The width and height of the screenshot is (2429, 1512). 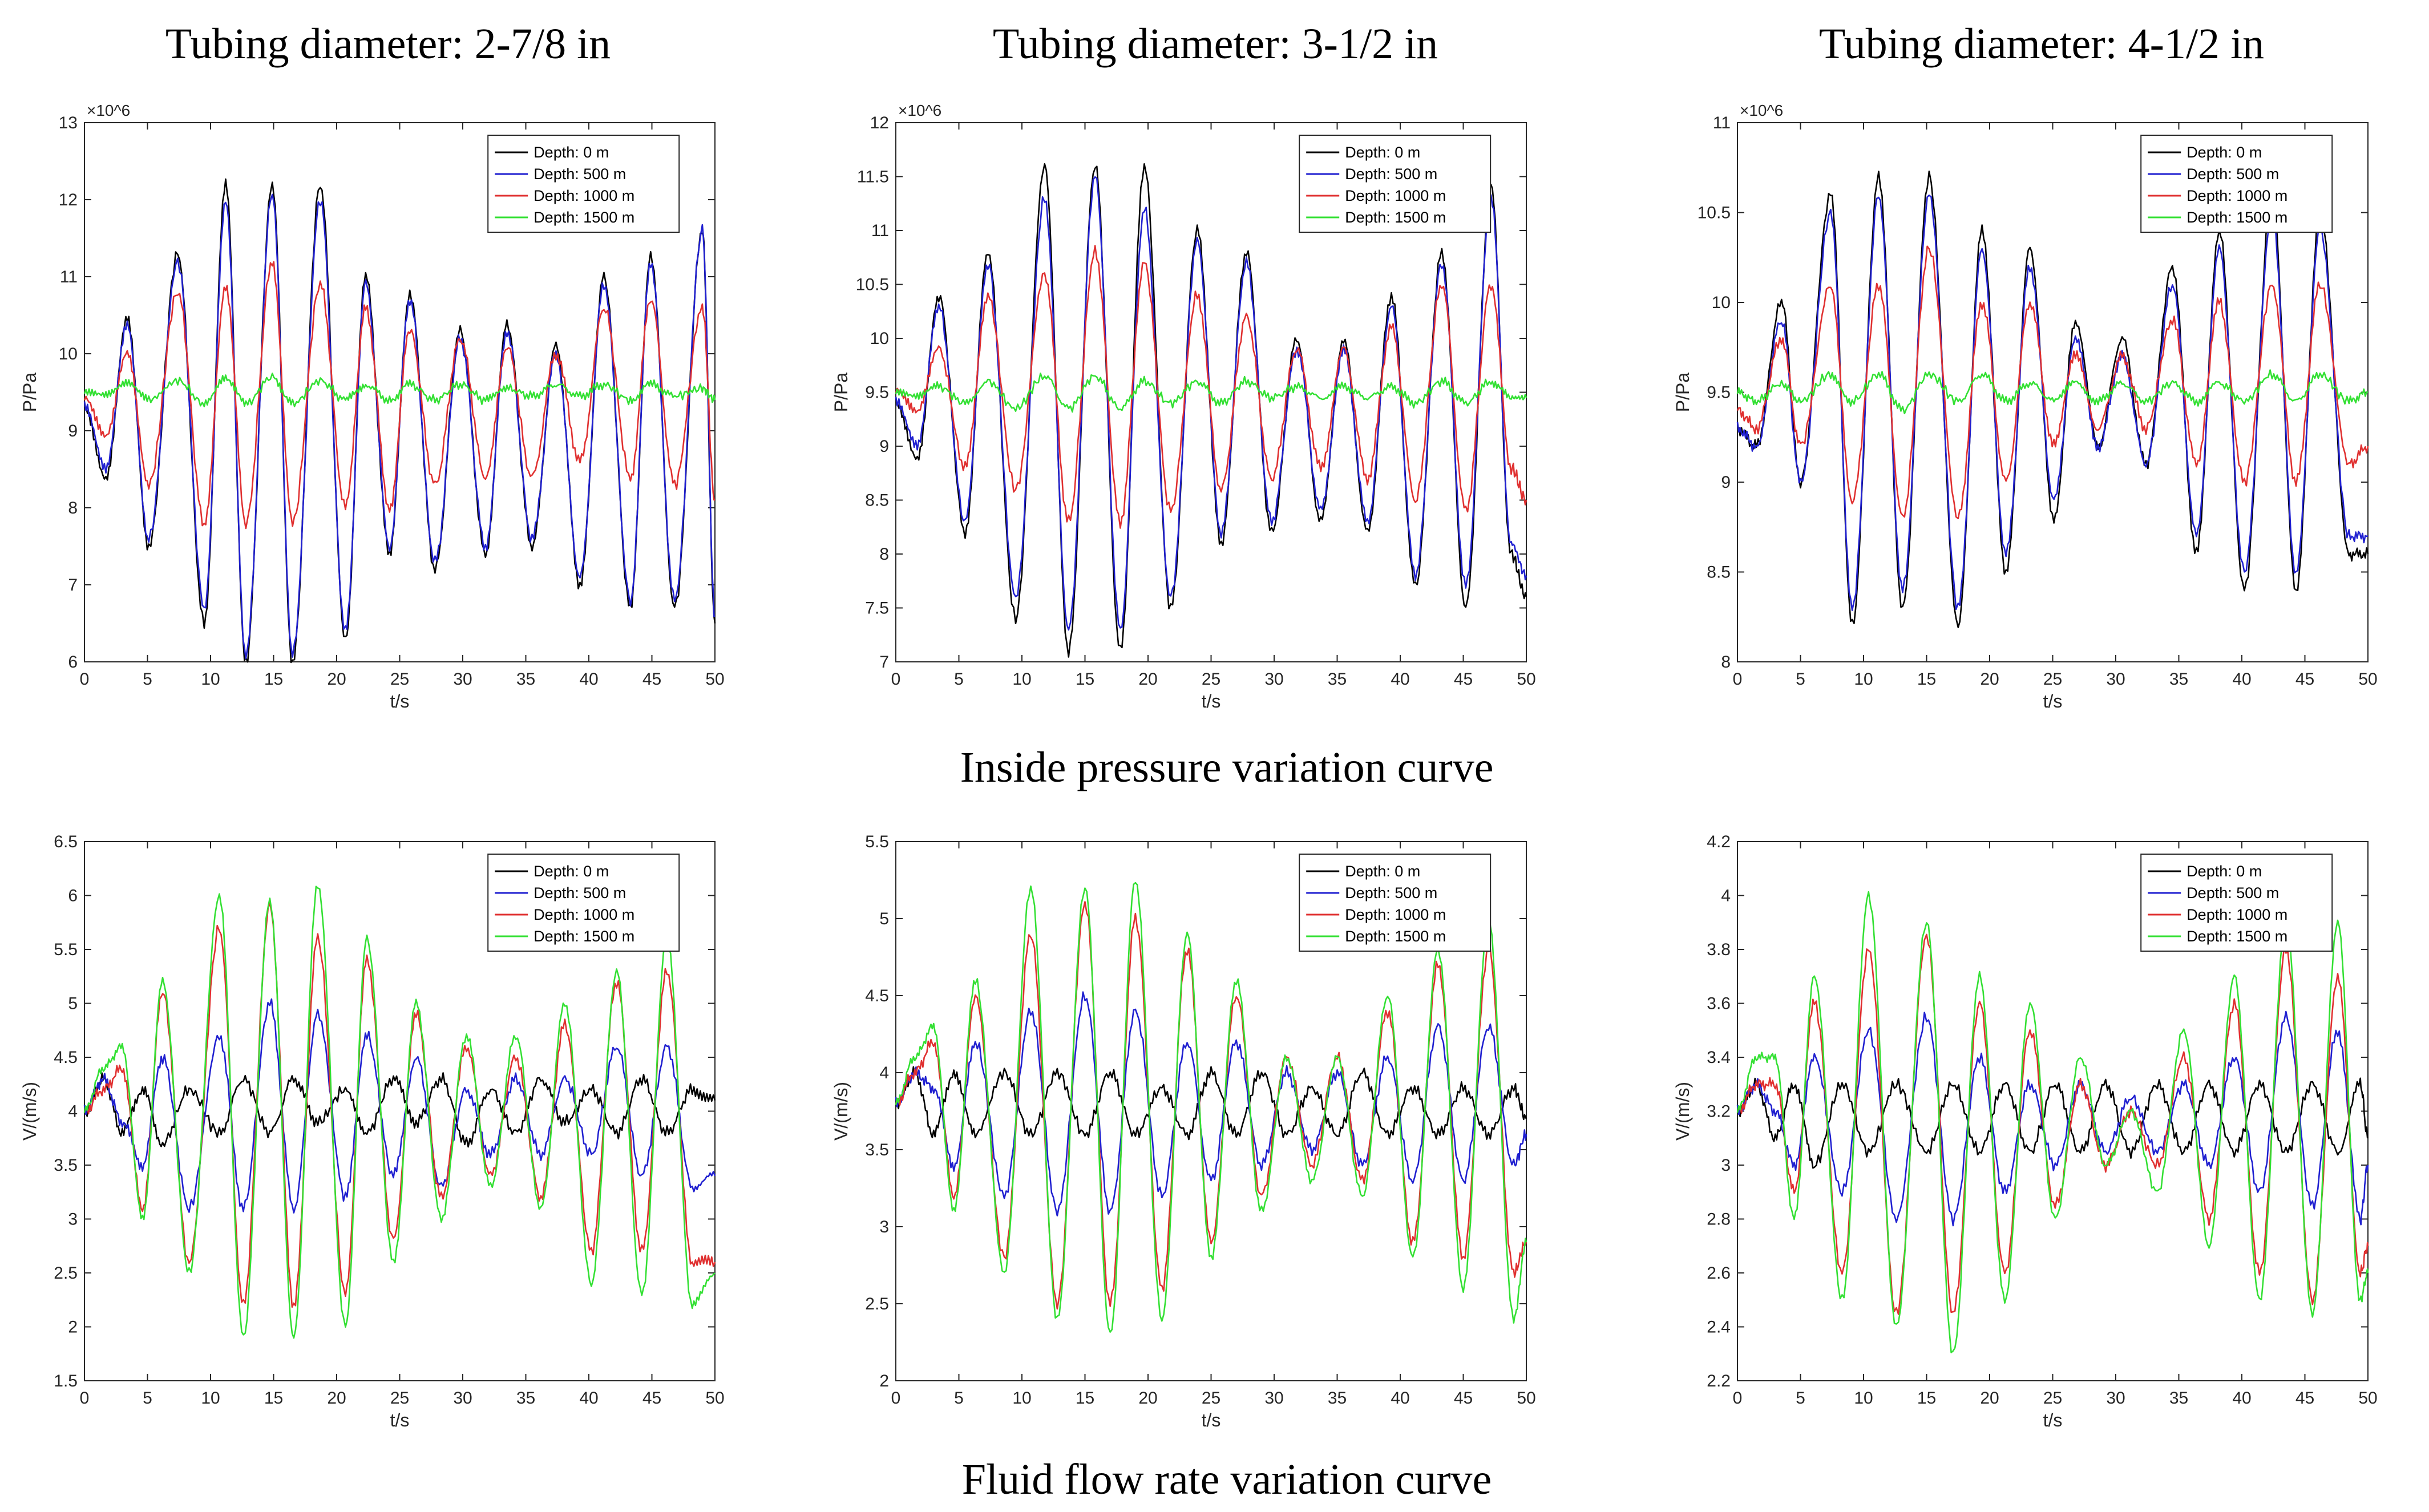 I want to click on y-tick-label: 3.5, so click(x=66, y=1165).